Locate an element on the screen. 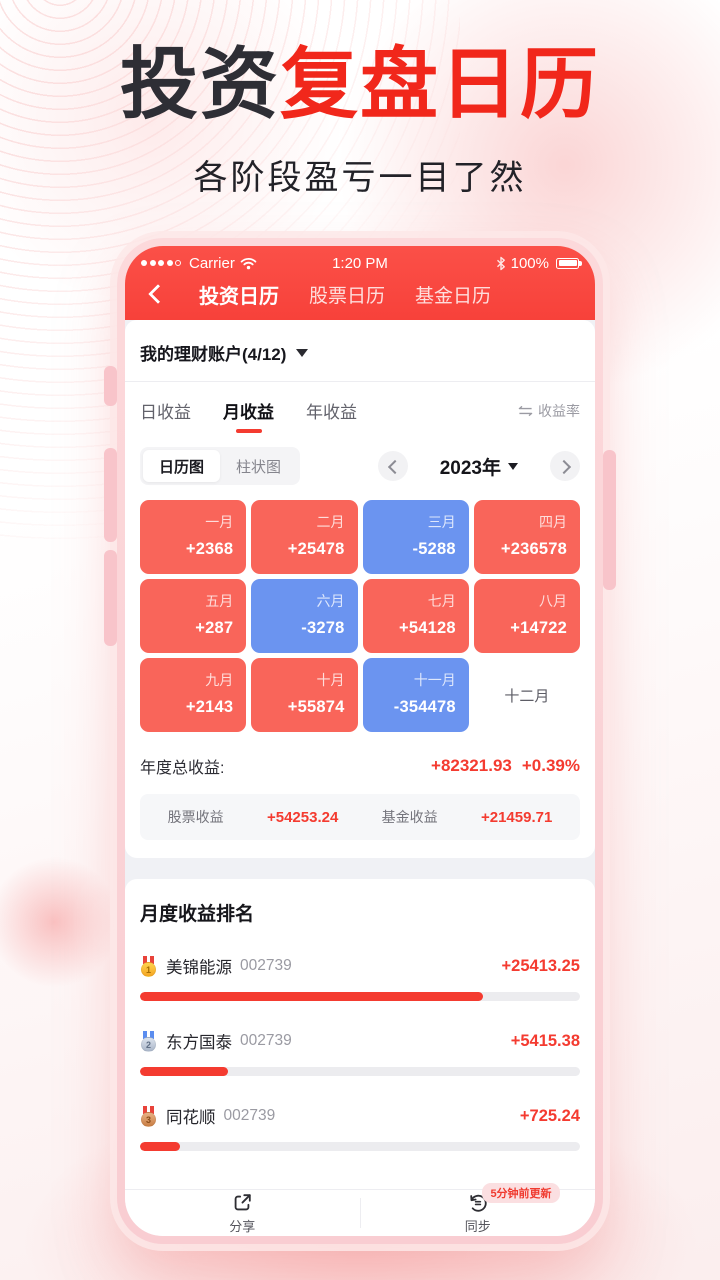  bronze-medal-icon: 3 is located at coordinates (149, 1116).